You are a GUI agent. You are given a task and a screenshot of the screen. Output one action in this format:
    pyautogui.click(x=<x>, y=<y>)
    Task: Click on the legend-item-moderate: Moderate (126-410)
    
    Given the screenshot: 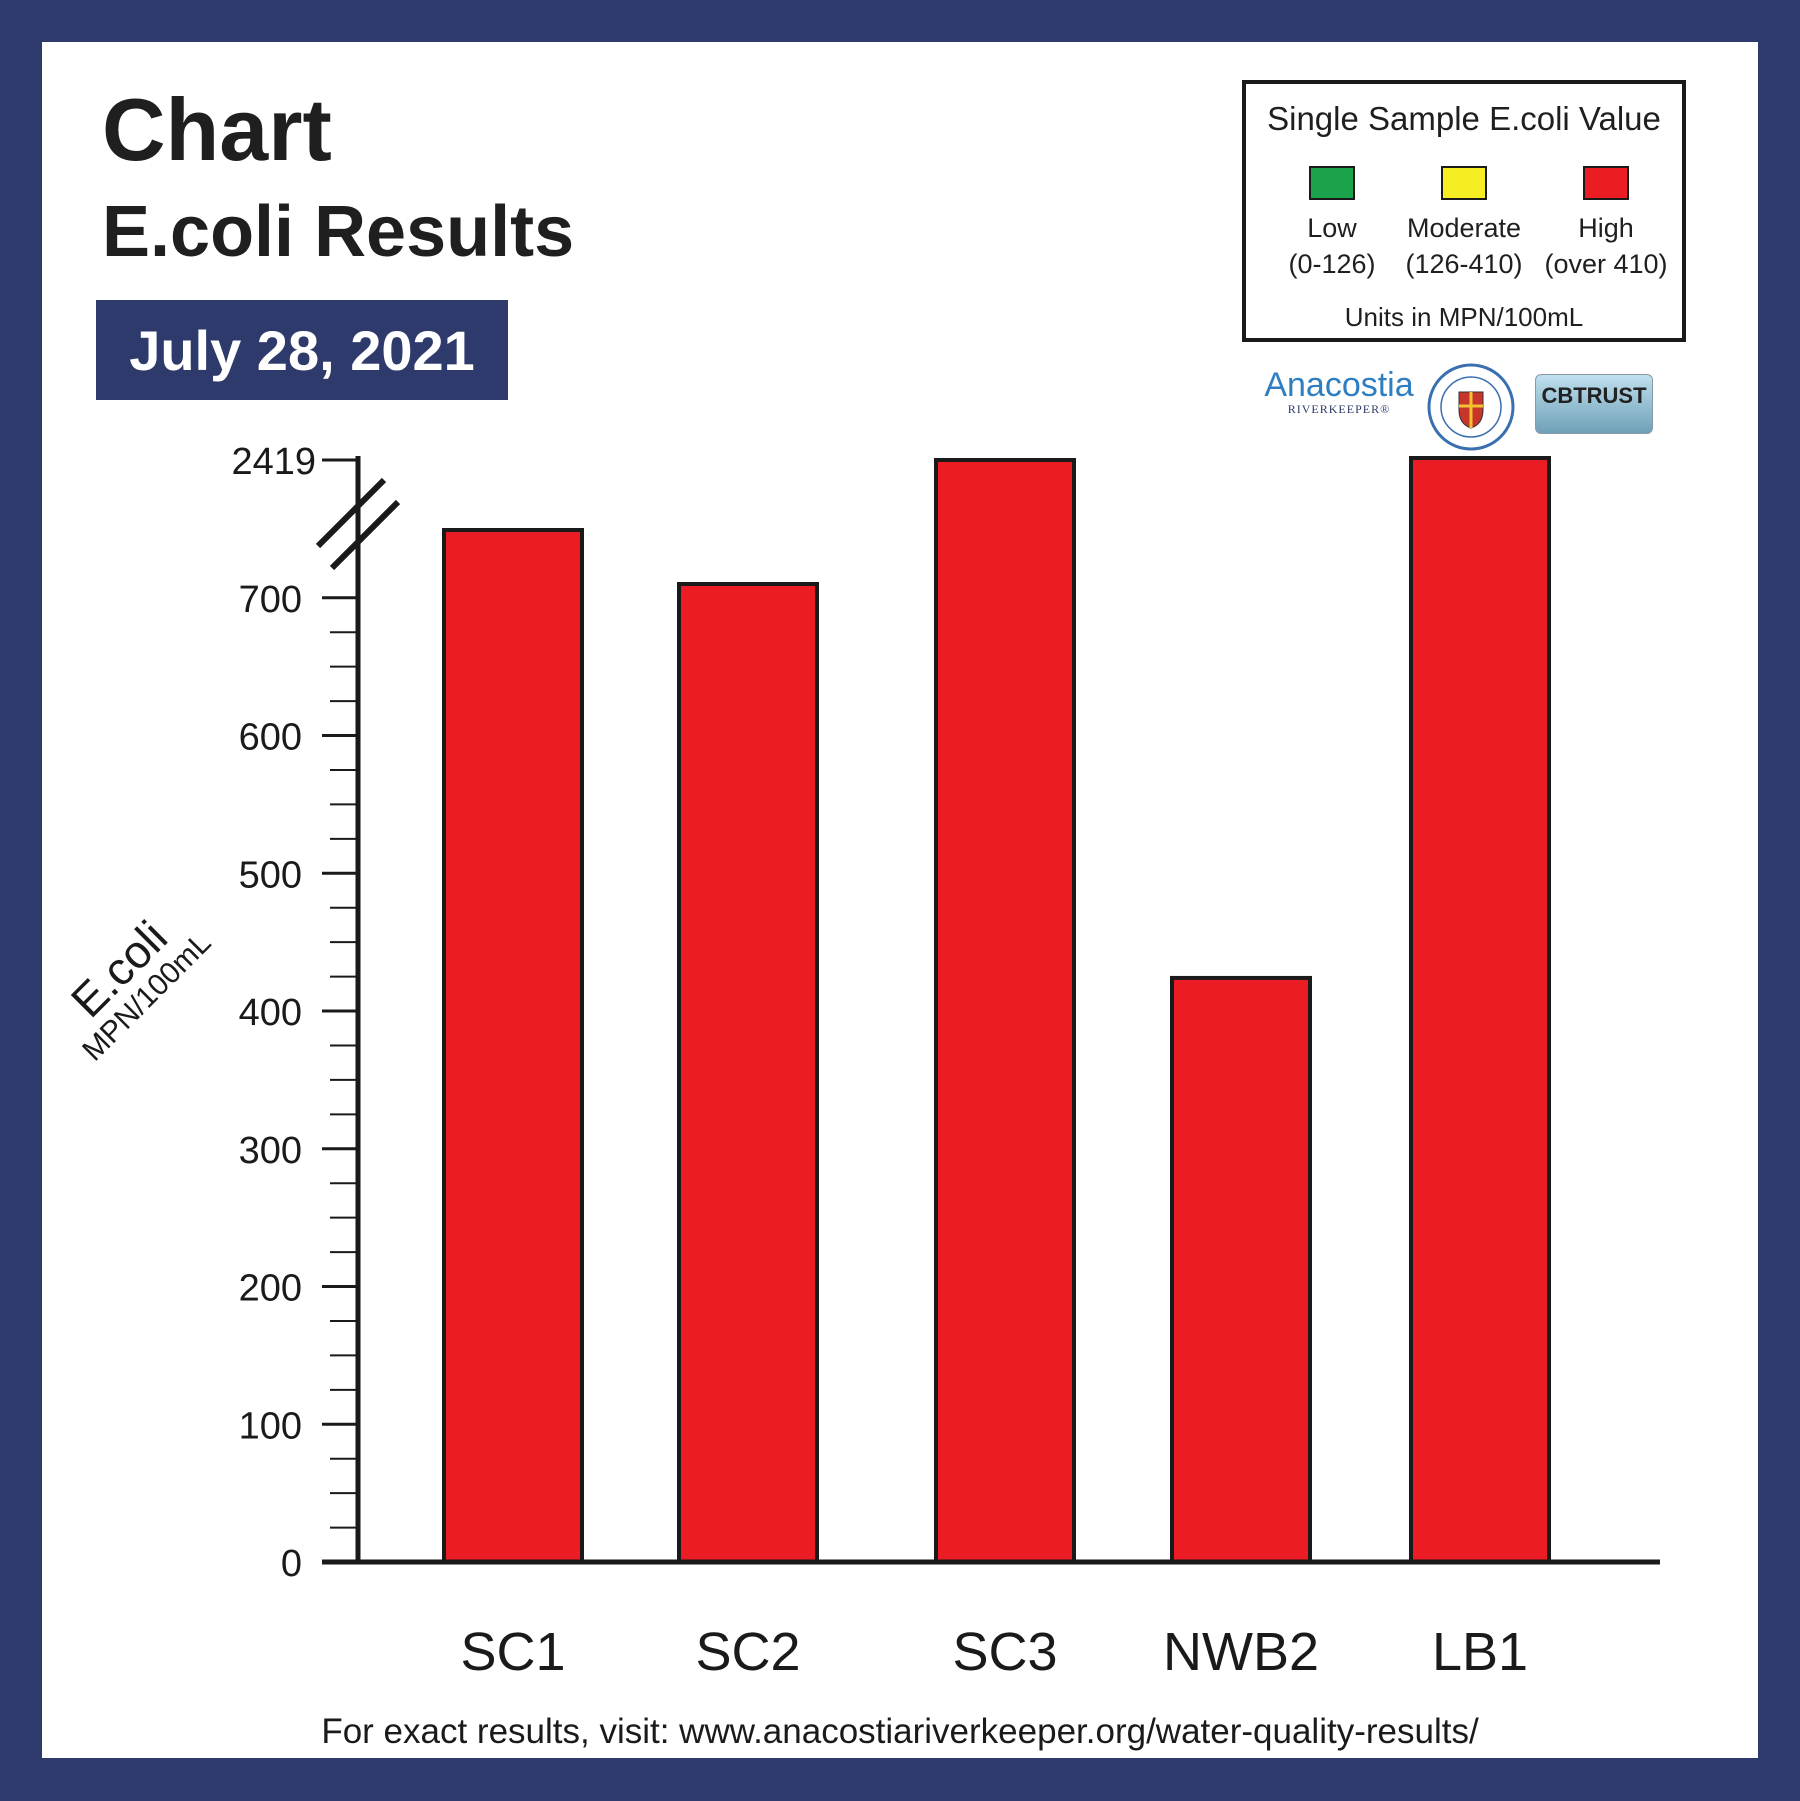 What is the action you would take?
    pyautogui.click(x=1464, y=224)
    